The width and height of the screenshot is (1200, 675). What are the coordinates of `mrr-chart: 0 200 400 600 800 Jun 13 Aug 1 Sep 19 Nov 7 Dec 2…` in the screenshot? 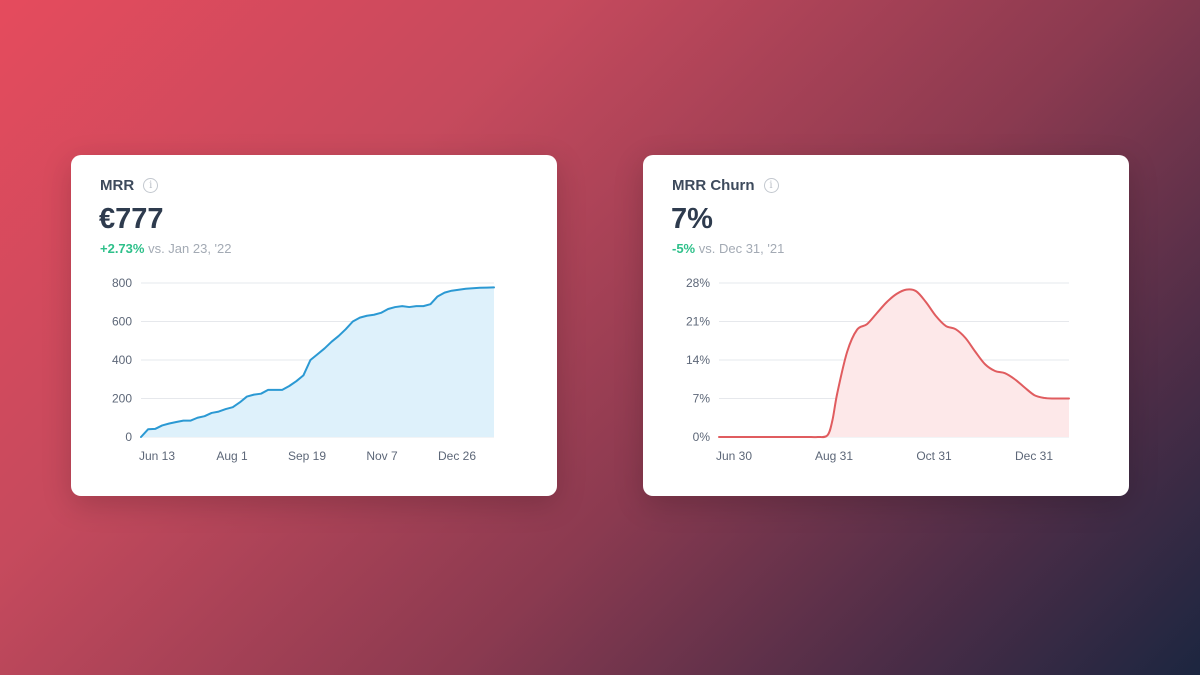 It's located at (303, 369).